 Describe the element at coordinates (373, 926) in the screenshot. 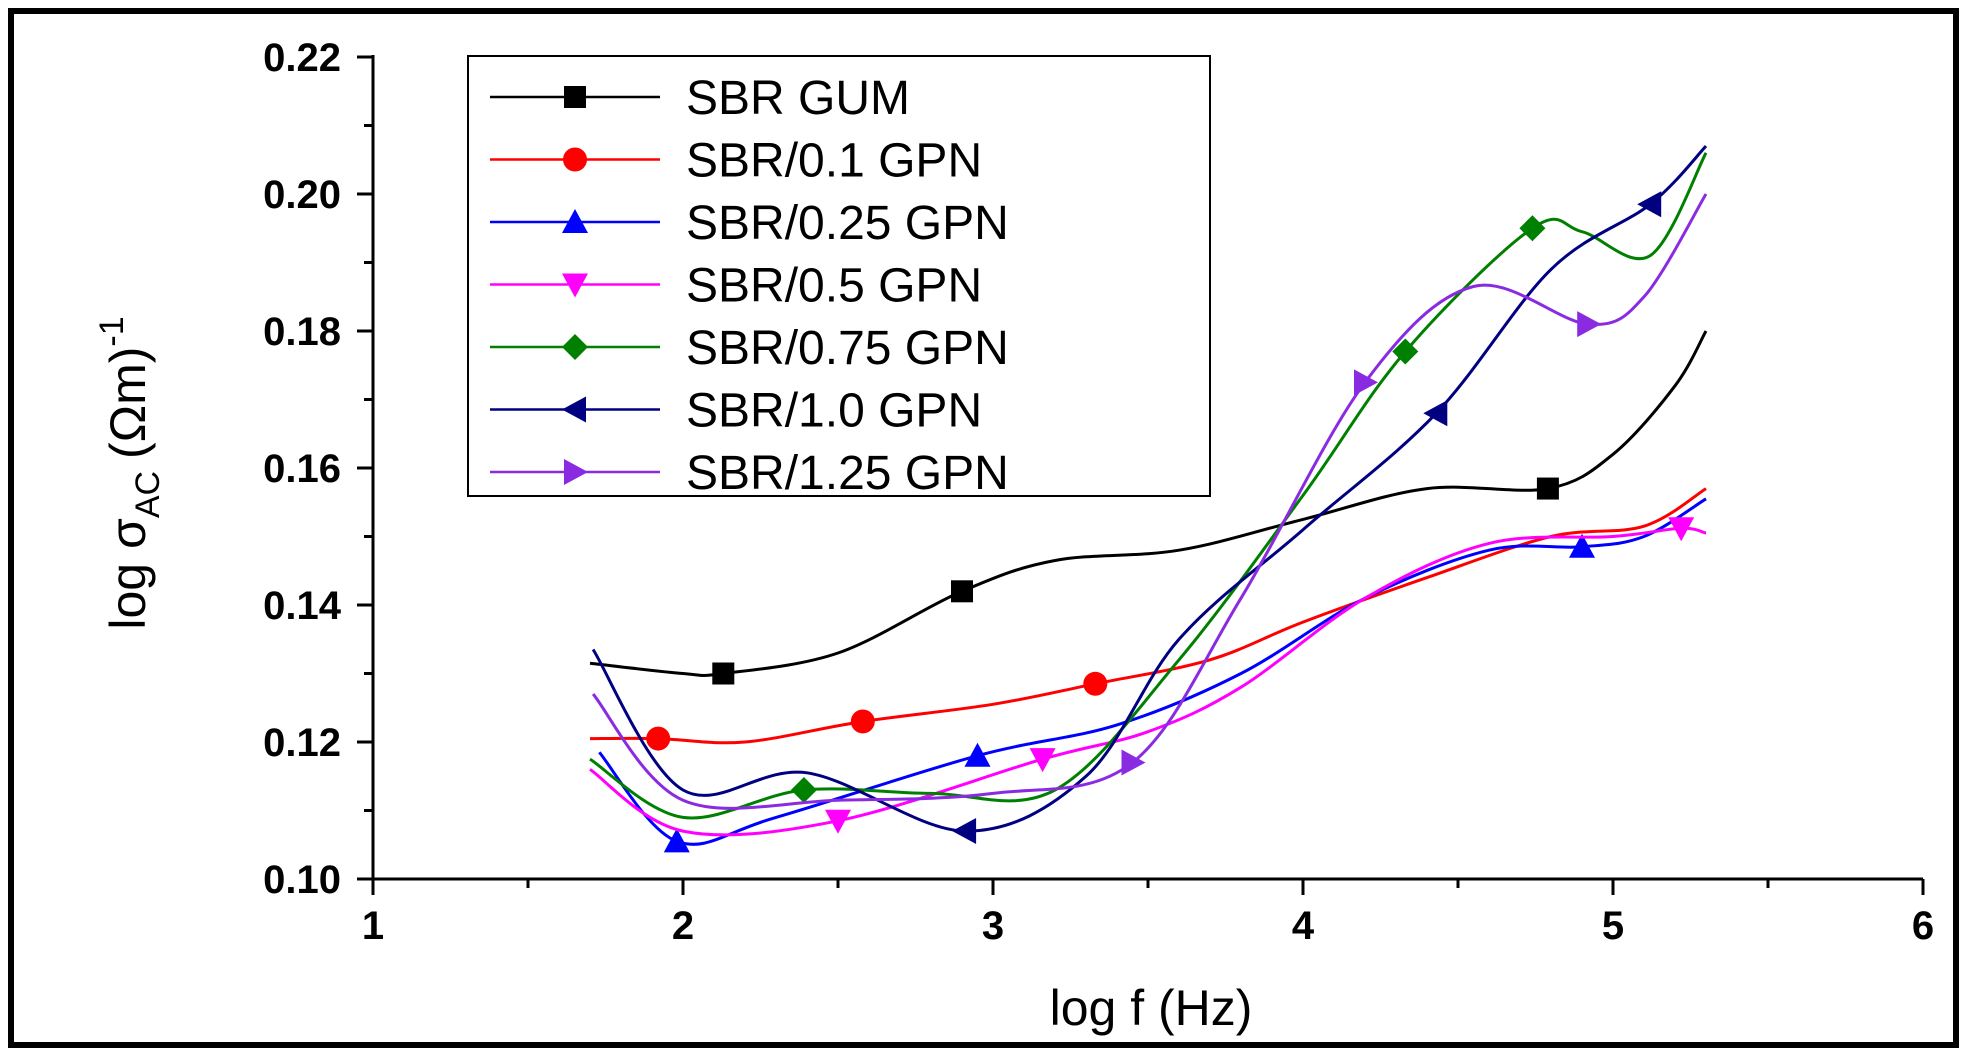

I see `x-tick-label: 1` at that location.